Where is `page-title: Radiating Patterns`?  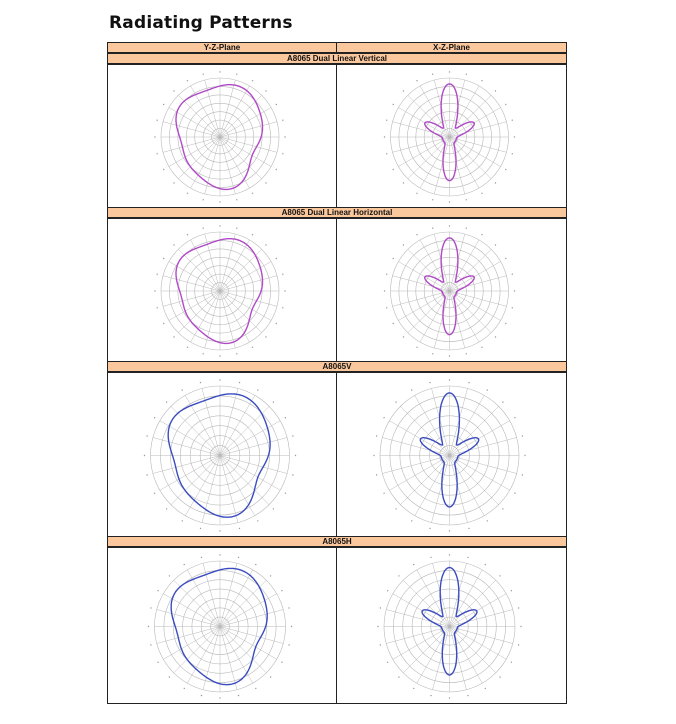
page-title: Radiating Patterns is located at coordinates (201, 23).